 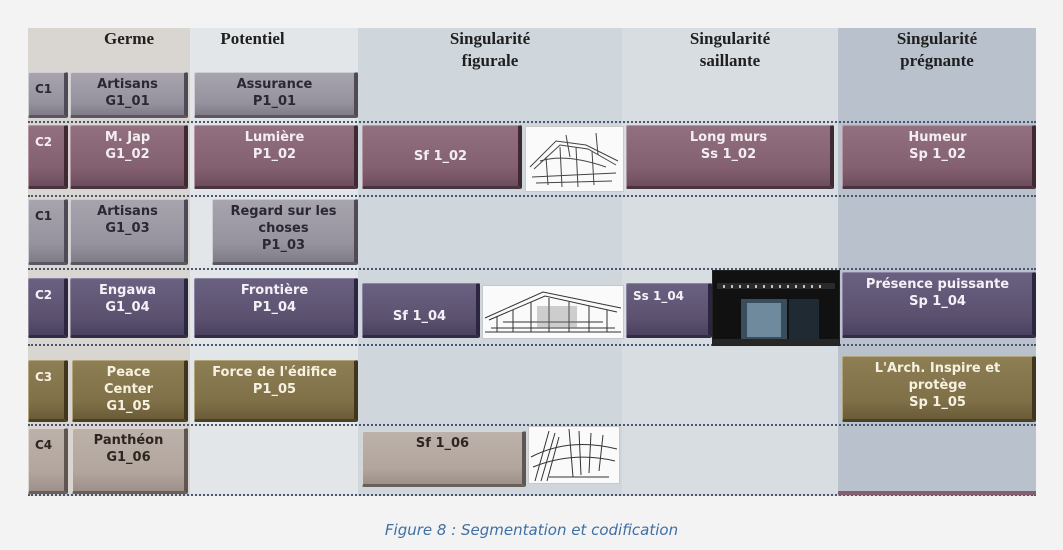 What do you see at coordinates (442, 157) in the screenshot?
I see `row2-figurale: Sf 1_02` at bounding box center [442, 157].